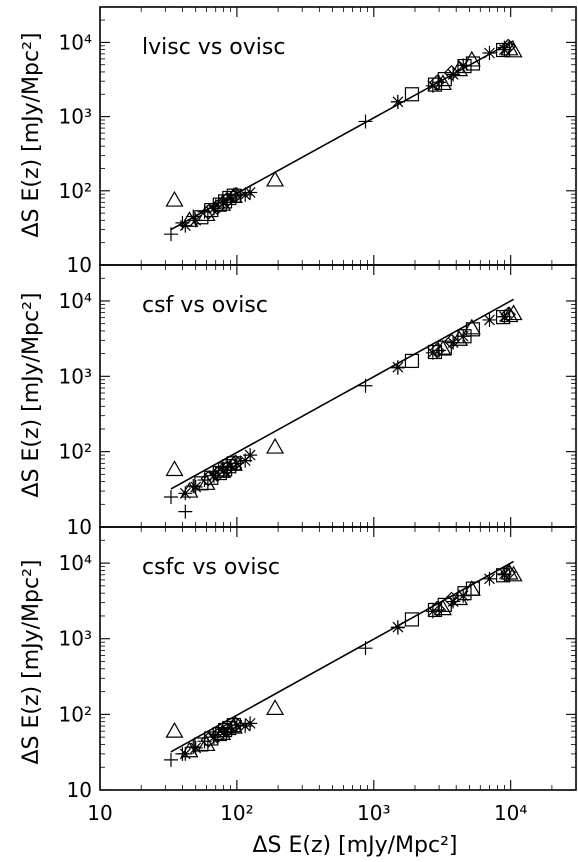  Describe the element at coordinates (342, 656) in the screenshot. I see `fit-line` at that location.